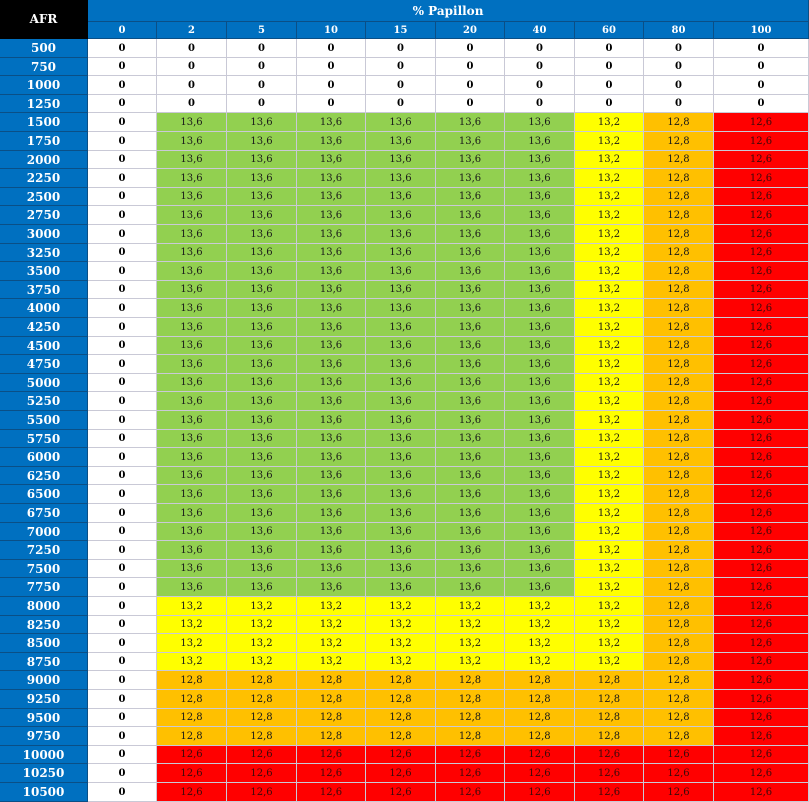 This screenshot has width=809, height=802. Describe the element at coordinates (44, 197) in the screenshot. I see `row-header: 2500` at that location.